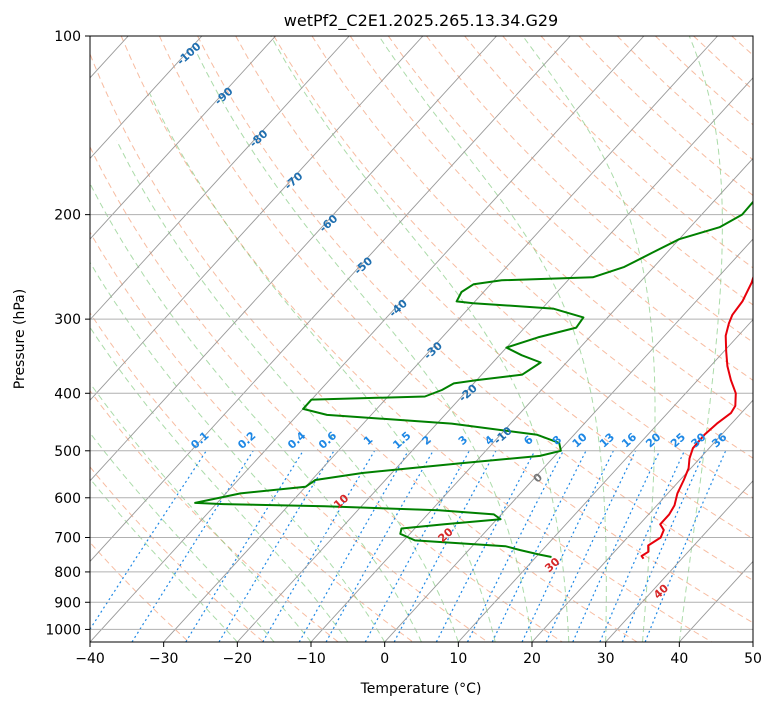 This screenshot has width=775, height=708. What do you see at coordinates (67, 216) in the screenshot?
I see `y-tick-label: 200` at bounding box center [67, 216].